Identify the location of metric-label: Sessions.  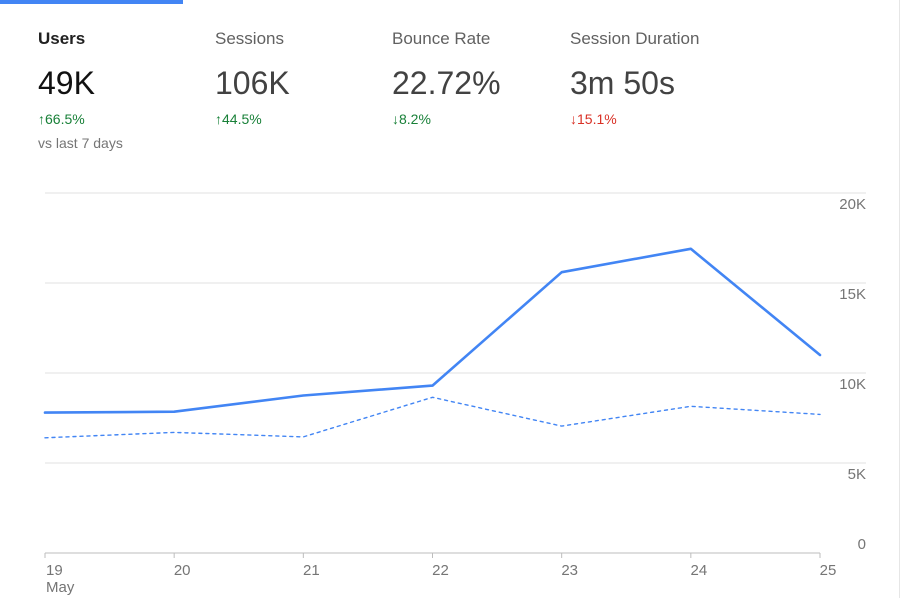
(249, 38).